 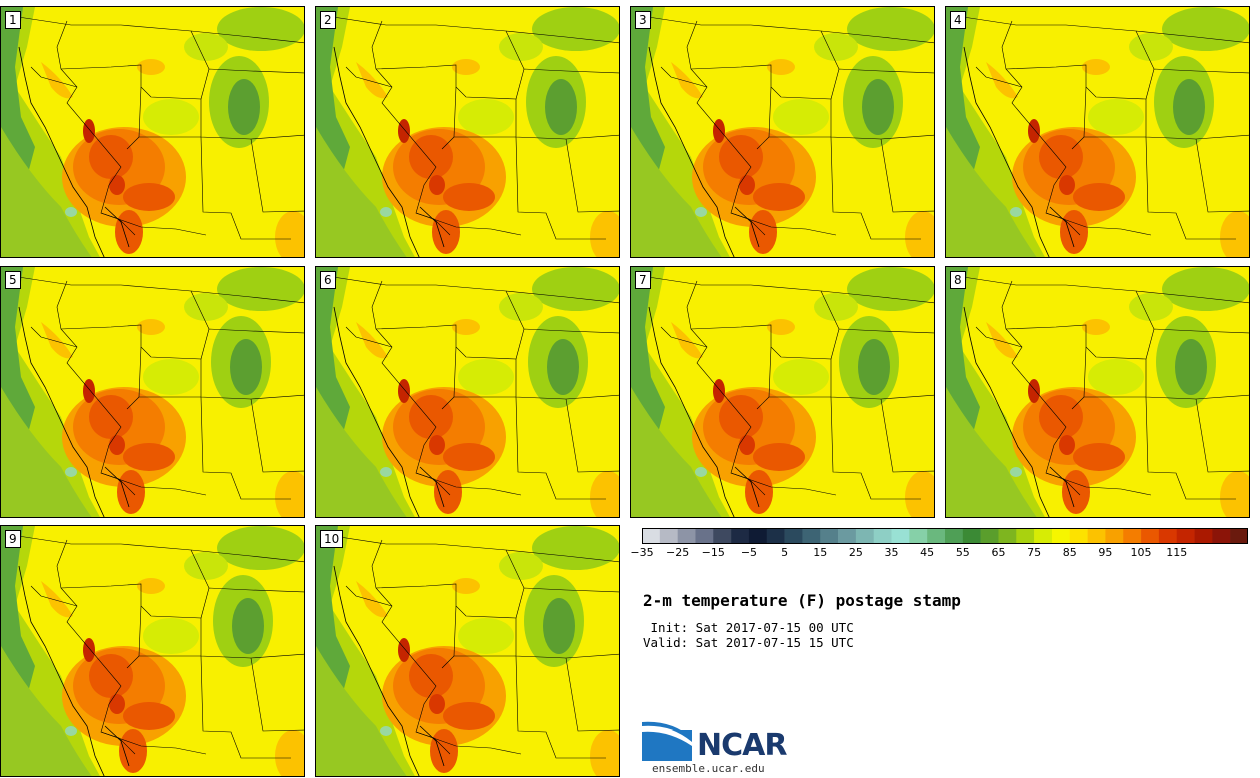 I want to click on member-panel: 3, so click(x=782, y=132).